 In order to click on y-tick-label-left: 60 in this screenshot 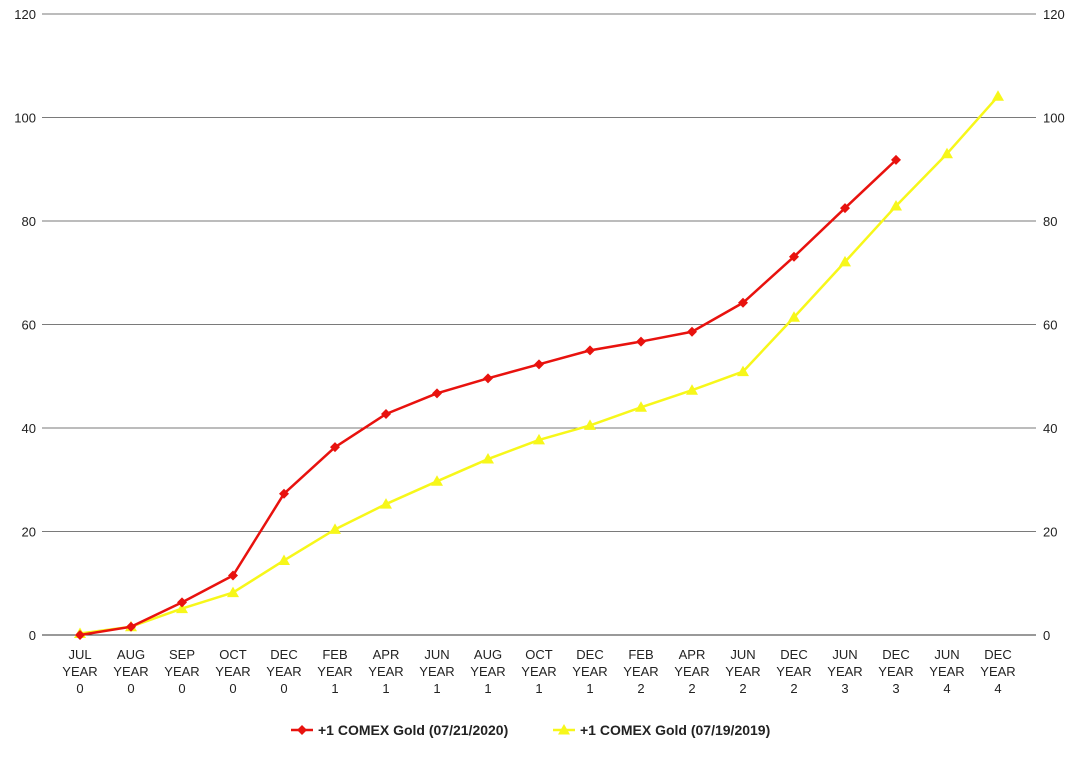, I will do `click(29, 325)`.